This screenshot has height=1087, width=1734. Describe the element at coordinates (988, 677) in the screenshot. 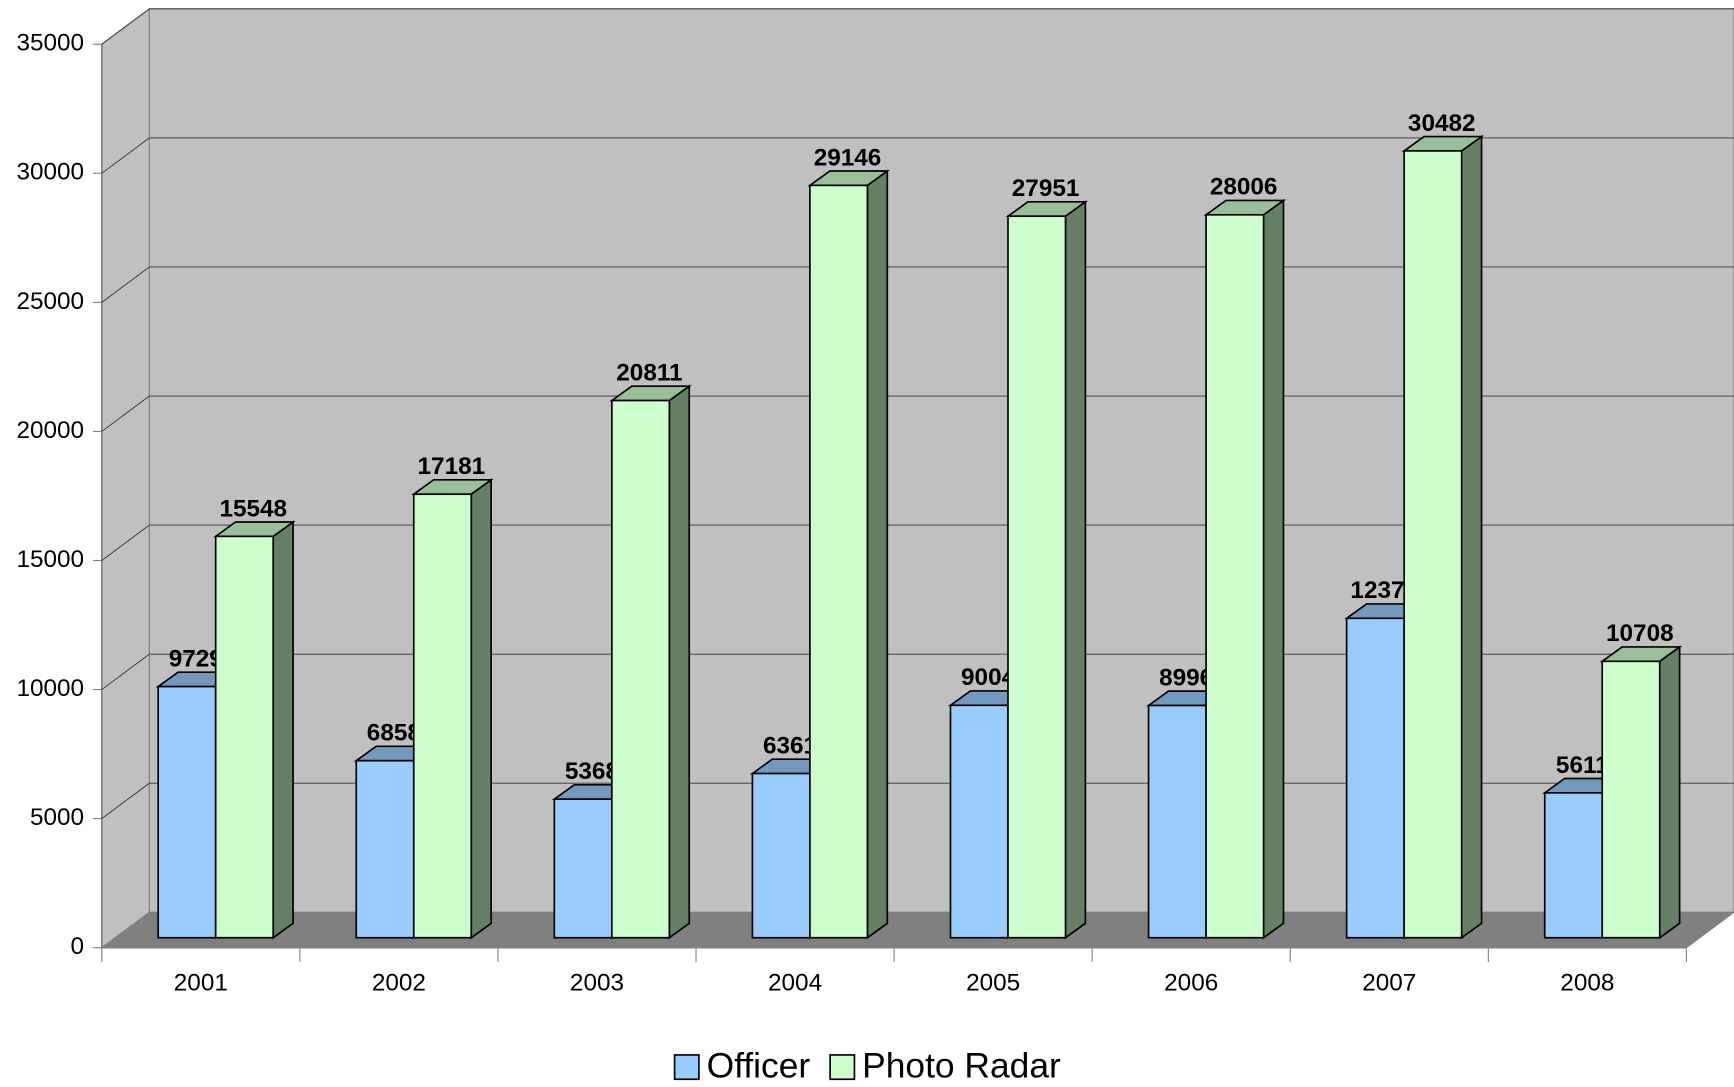

I see `value-label: 9004` at that location.